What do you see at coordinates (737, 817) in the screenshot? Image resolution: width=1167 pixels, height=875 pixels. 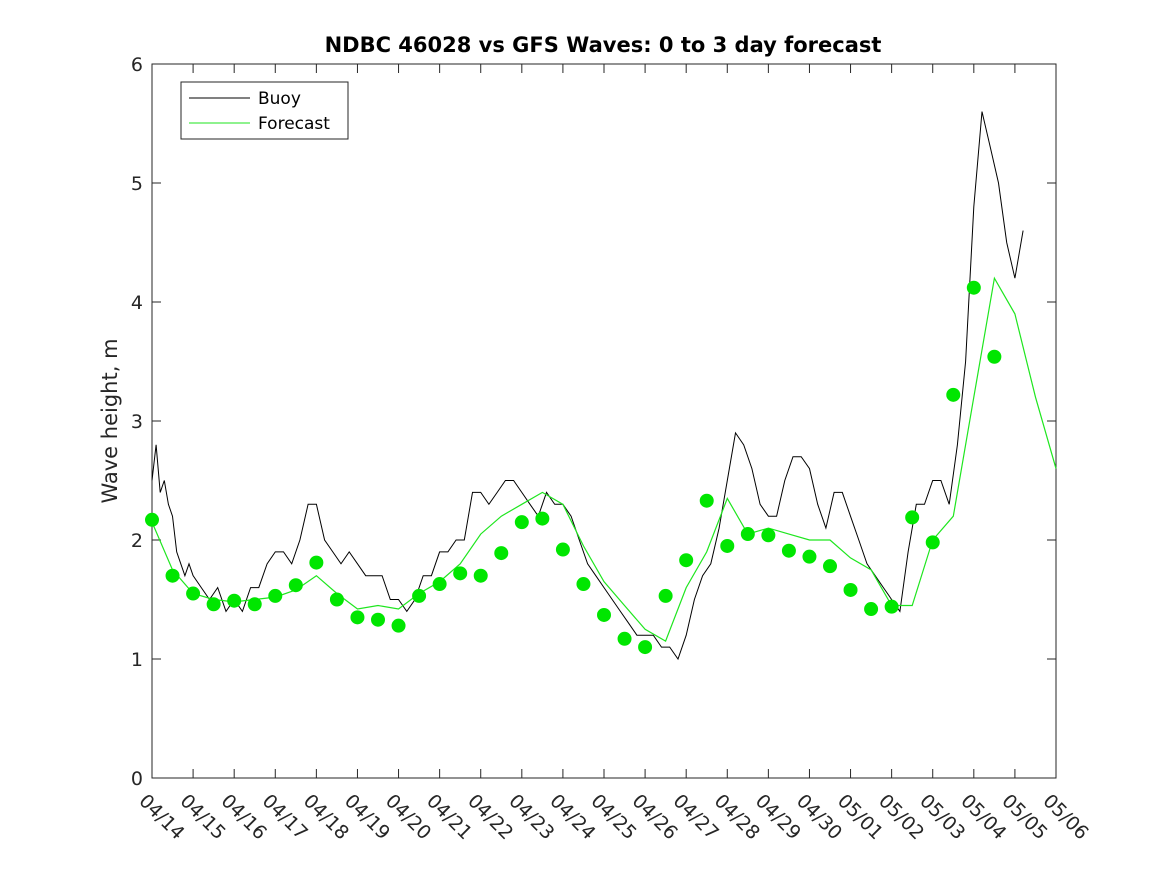 I see `x-tick-label: 04/28` at bounding box center [737, 817].